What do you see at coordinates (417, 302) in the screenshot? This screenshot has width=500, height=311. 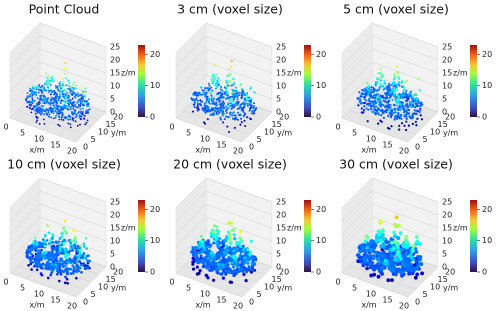 I see `y-tick-label: 0` at bounding box center [417, 302].